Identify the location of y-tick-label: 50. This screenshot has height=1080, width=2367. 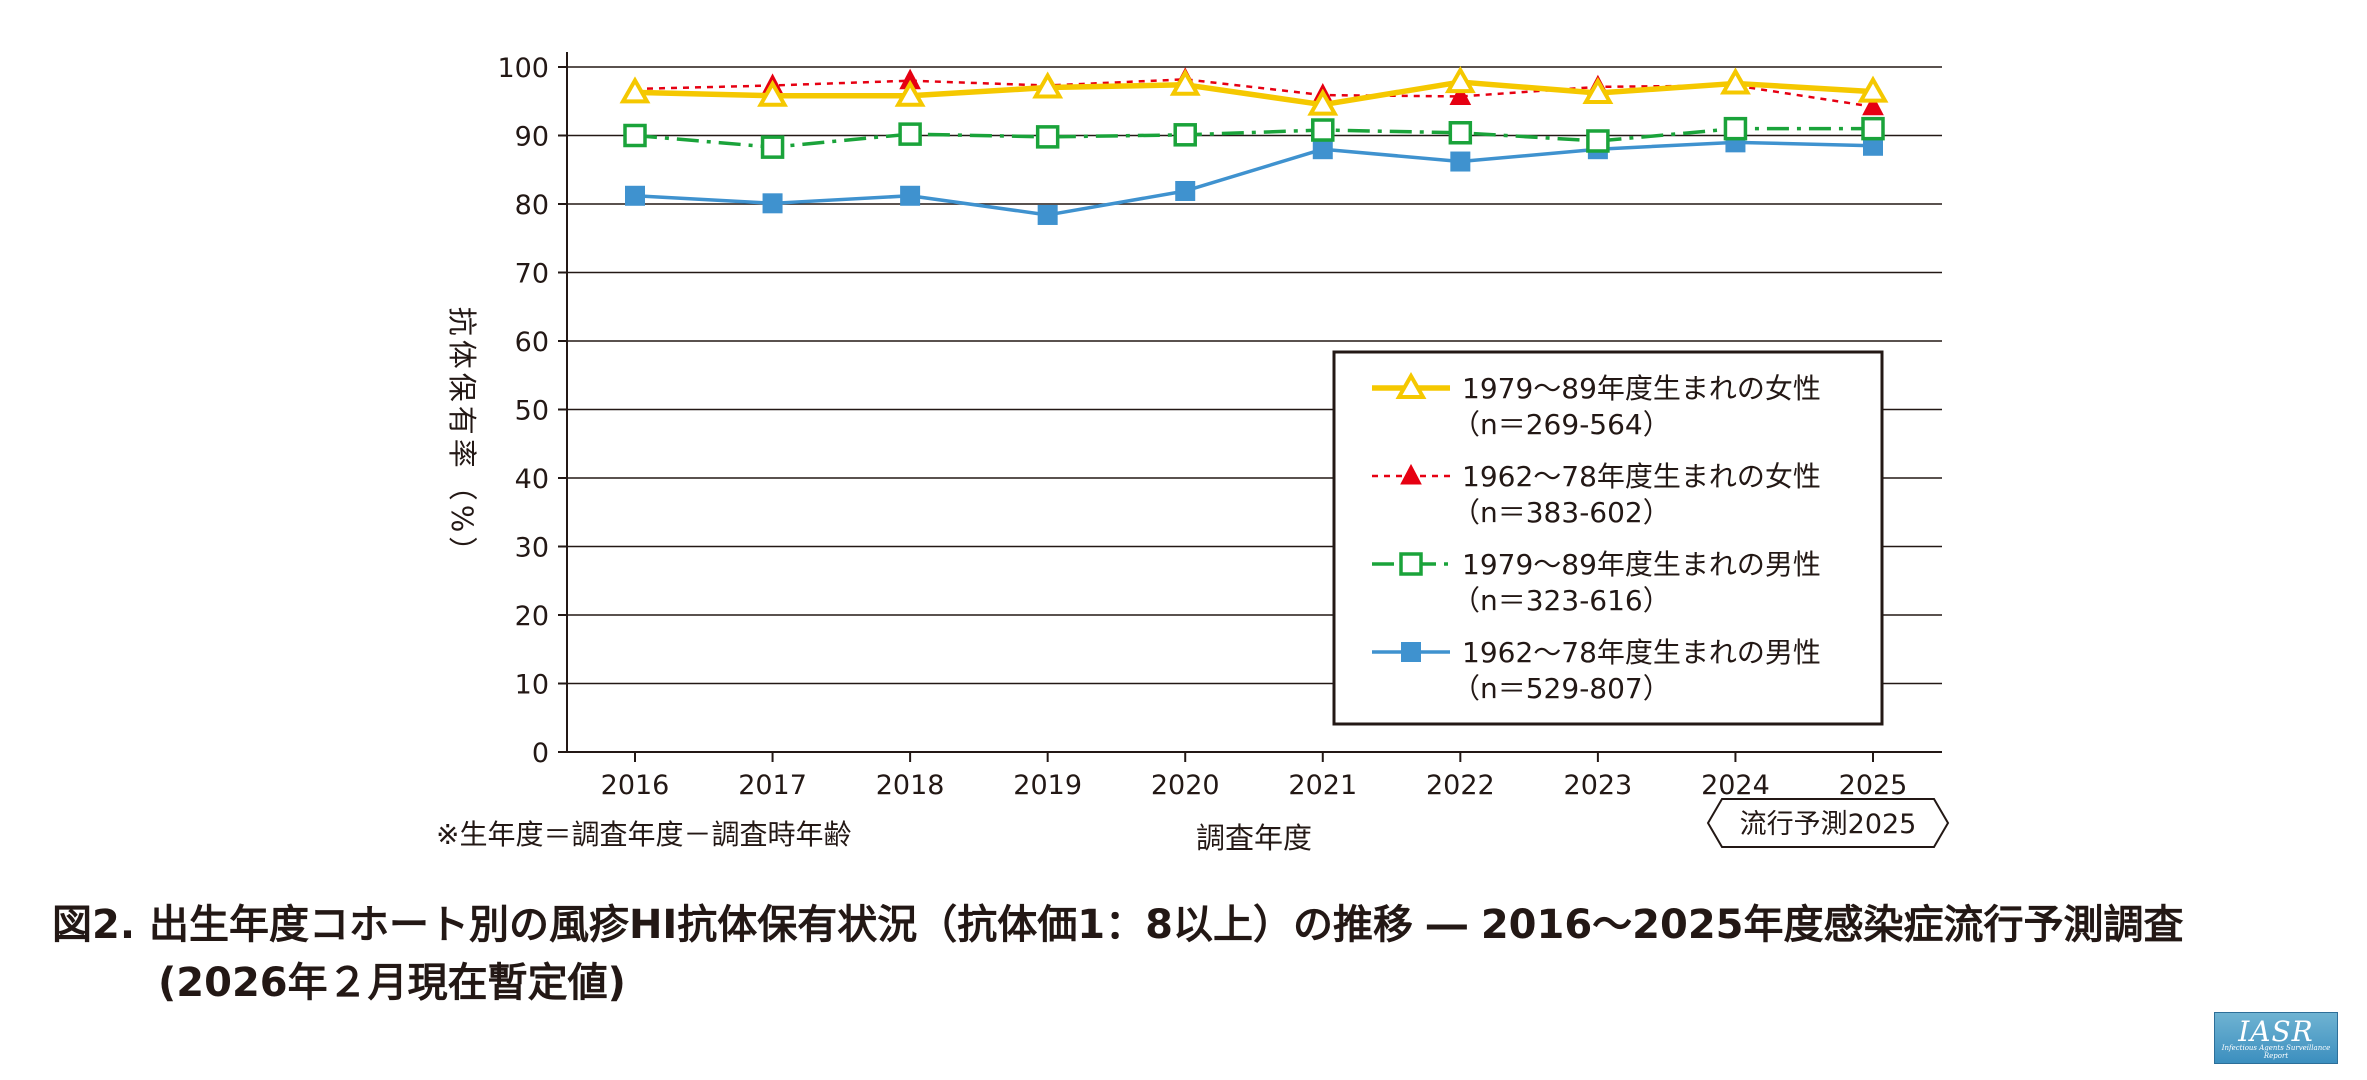
(532, 411).